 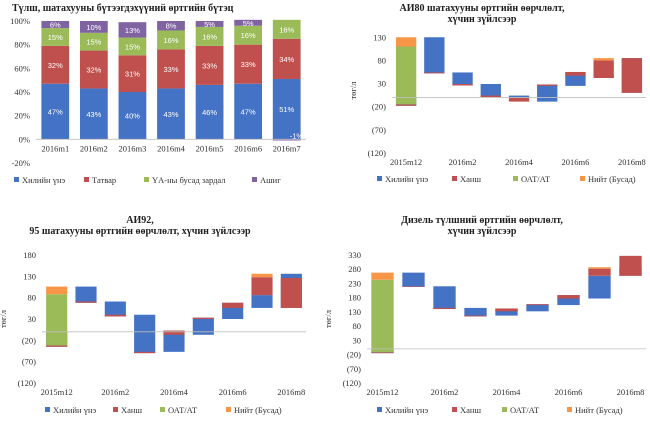 What do you see at coordinates (379, 130) in the screenshot?
I see `y-tick-label: (70)` at bounding box center [379, 130].